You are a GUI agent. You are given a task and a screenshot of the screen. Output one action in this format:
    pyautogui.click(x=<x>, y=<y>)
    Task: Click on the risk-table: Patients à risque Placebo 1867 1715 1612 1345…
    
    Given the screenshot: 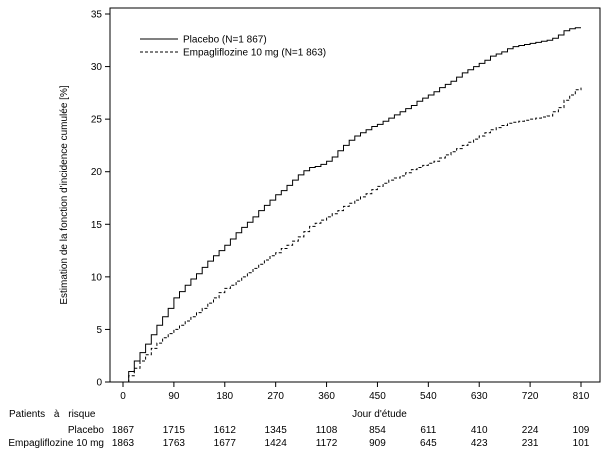 What is the action you would take?
    pyautogui.click(x=298, y=429)
    